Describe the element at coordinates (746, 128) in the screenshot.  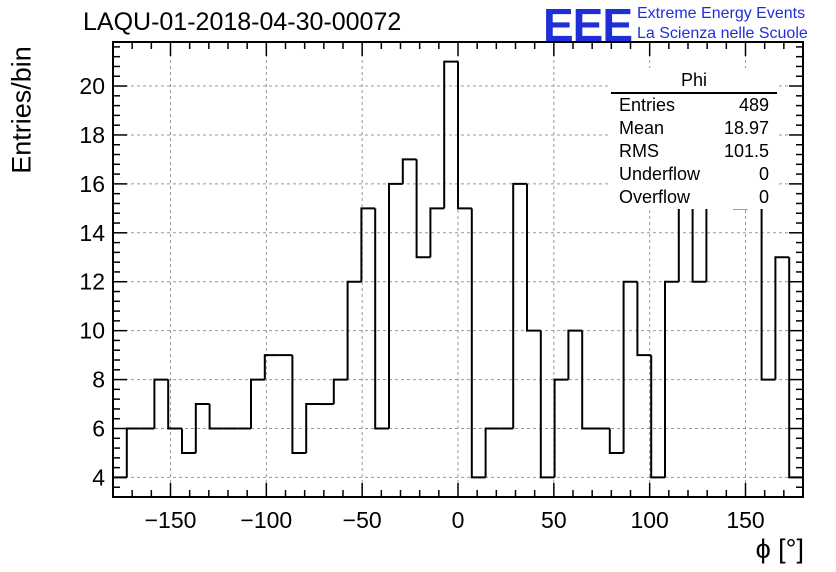
I see `stats-value: 18.97` at that location.